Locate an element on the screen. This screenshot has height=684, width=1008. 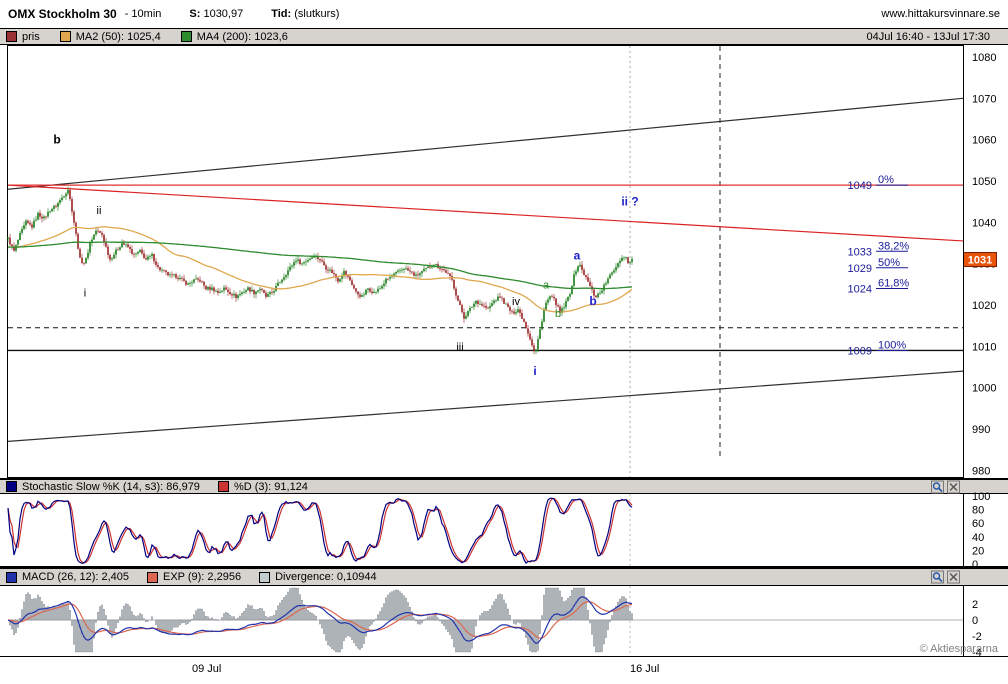
divergence-legend: Divergence: 0,10944 is located at coordinates (318, 577).